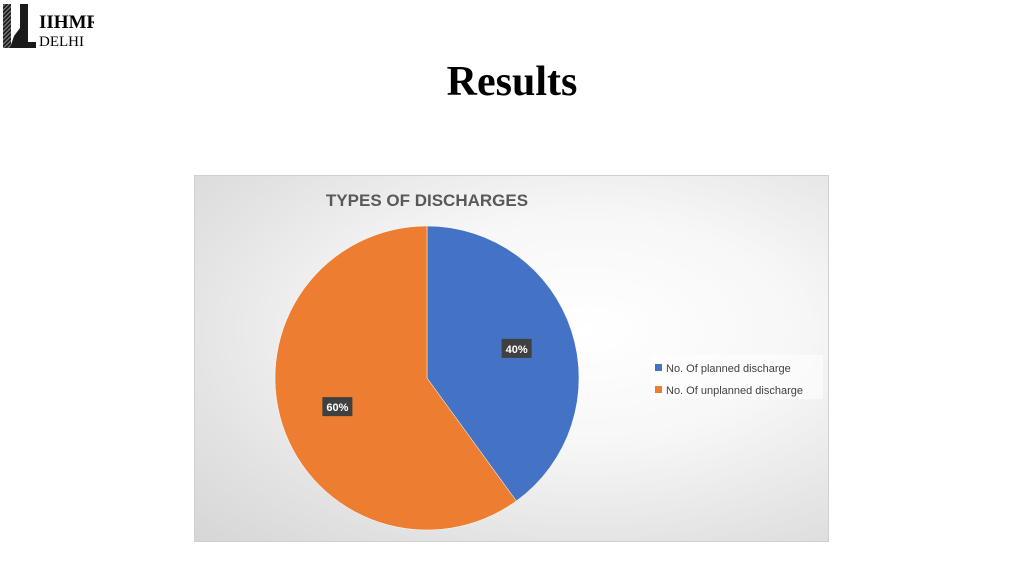  What do you see at coordinates (503, 363) in the screenshot?
I see `pie-slice-planned` at bounding box center [503, 363].